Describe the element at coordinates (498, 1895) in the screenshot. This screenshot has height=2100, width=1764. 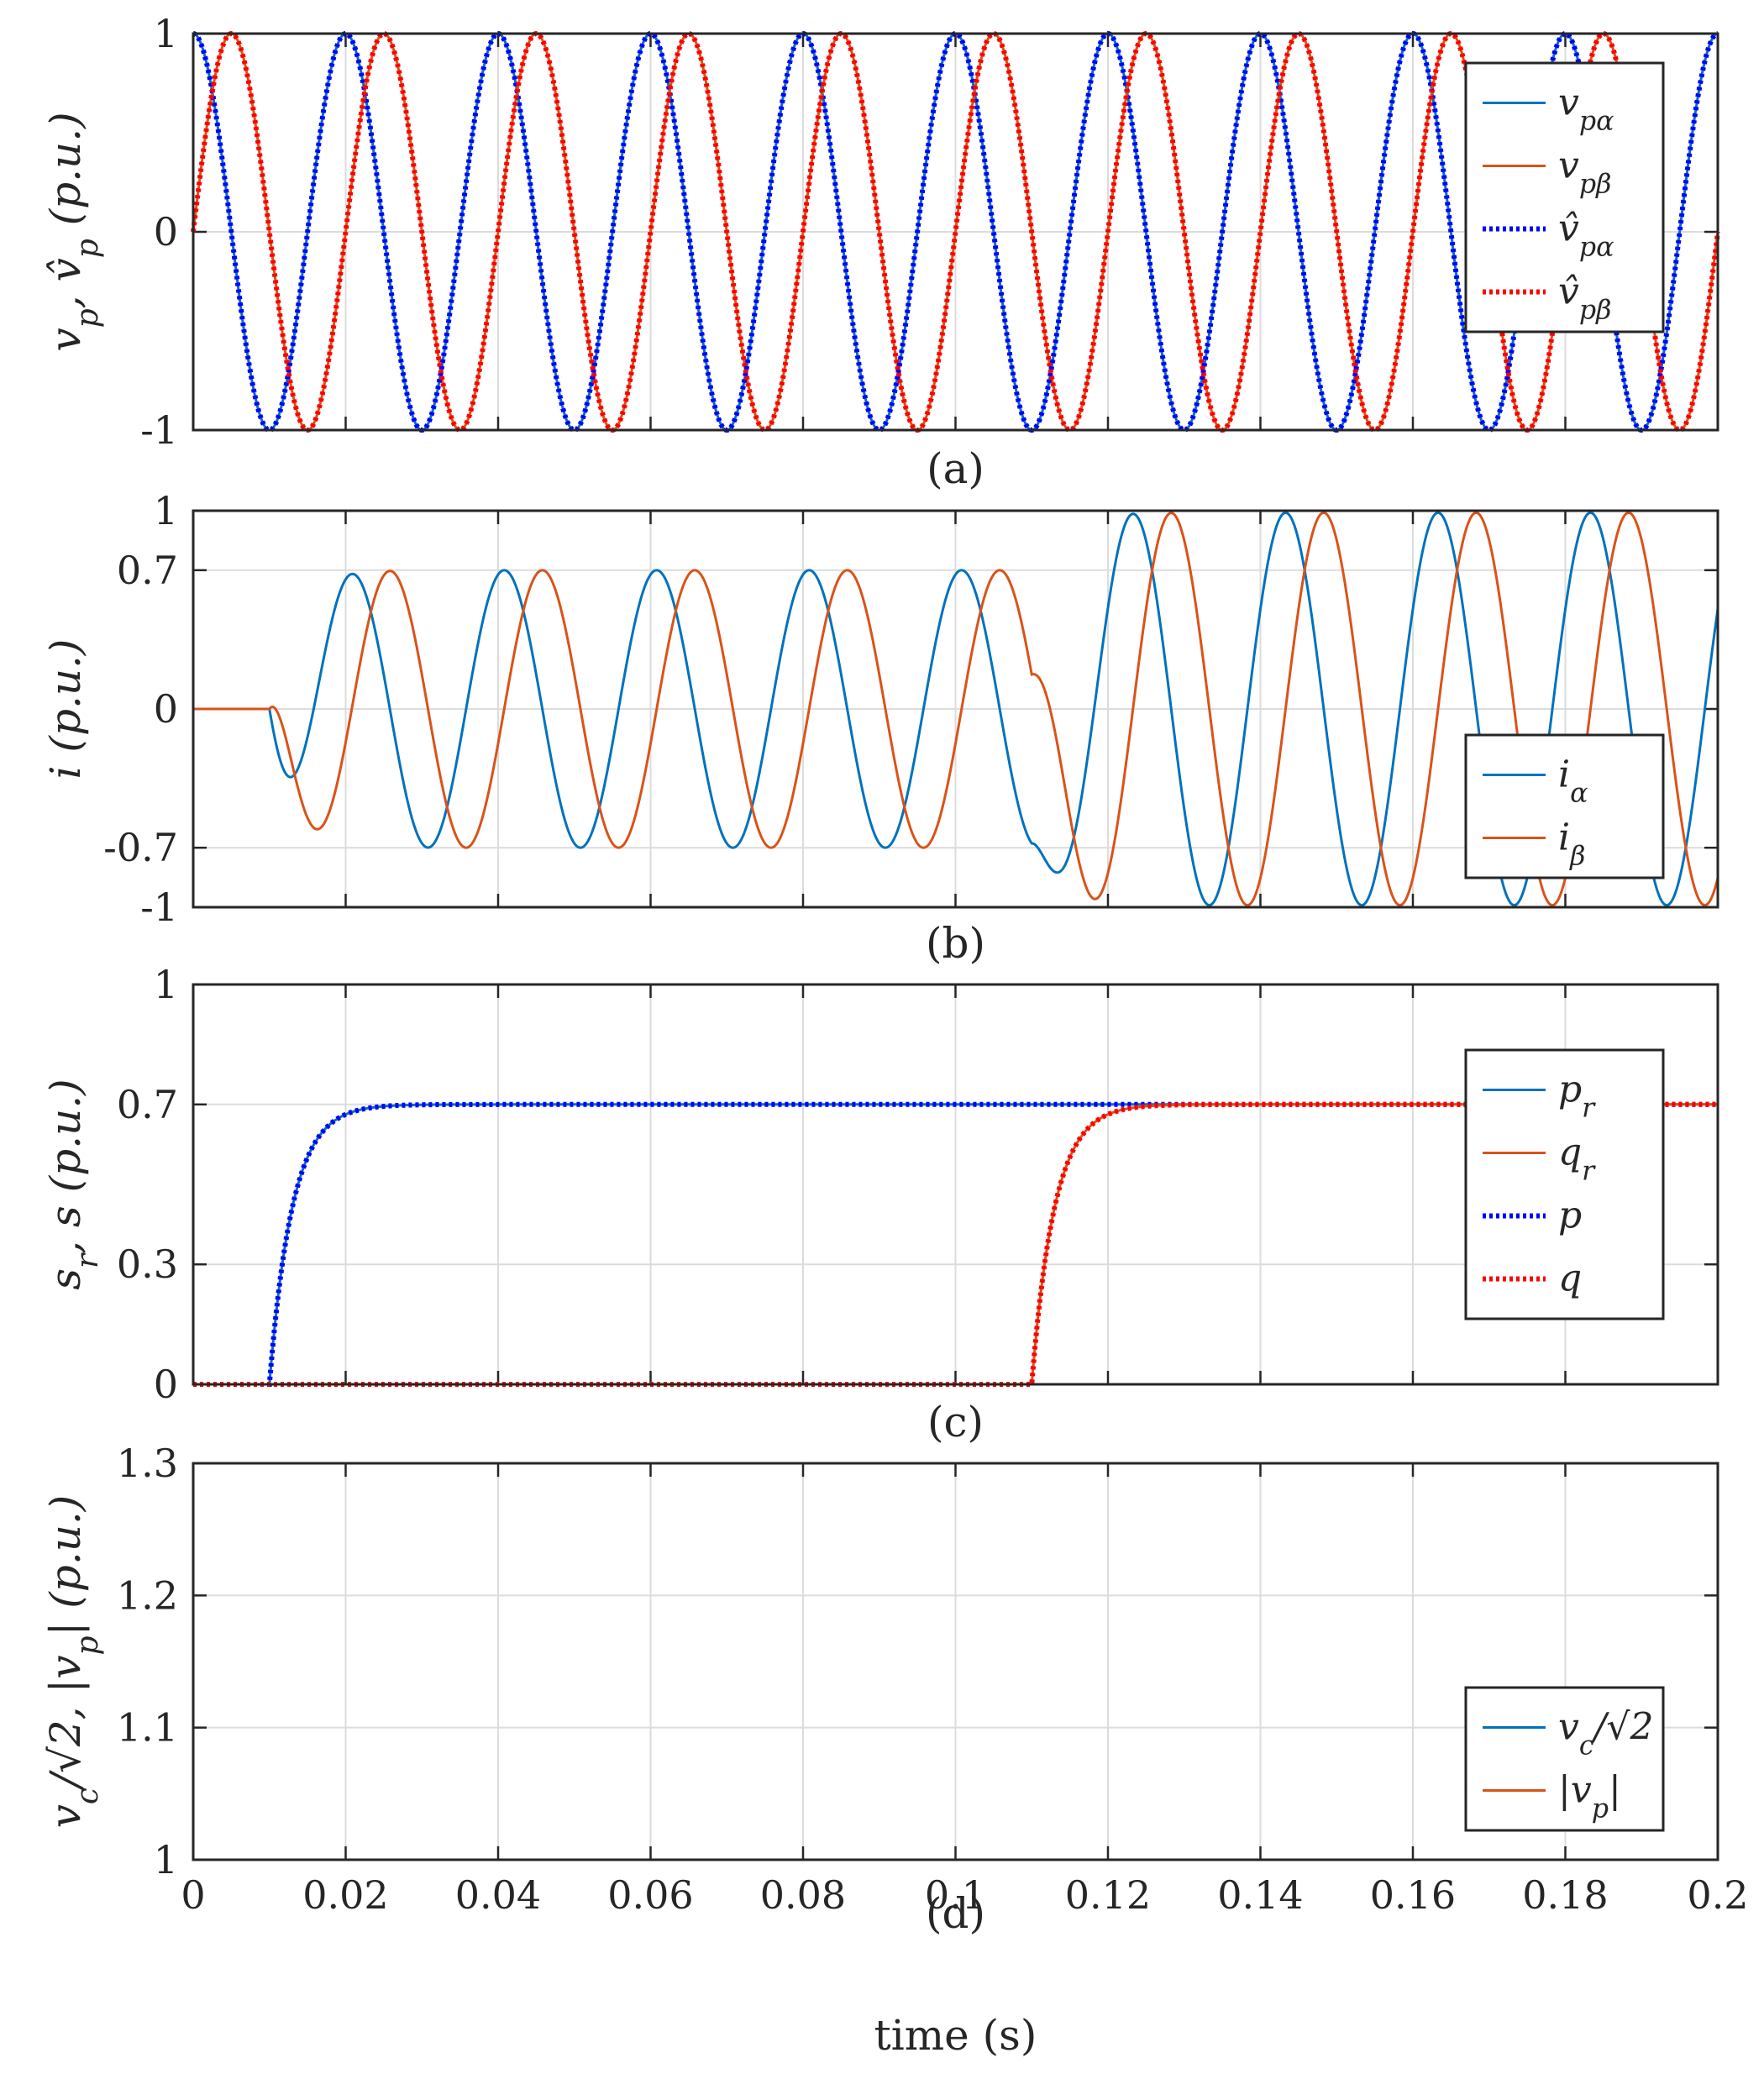
I see `x-tick-label: 0.04` at that location.